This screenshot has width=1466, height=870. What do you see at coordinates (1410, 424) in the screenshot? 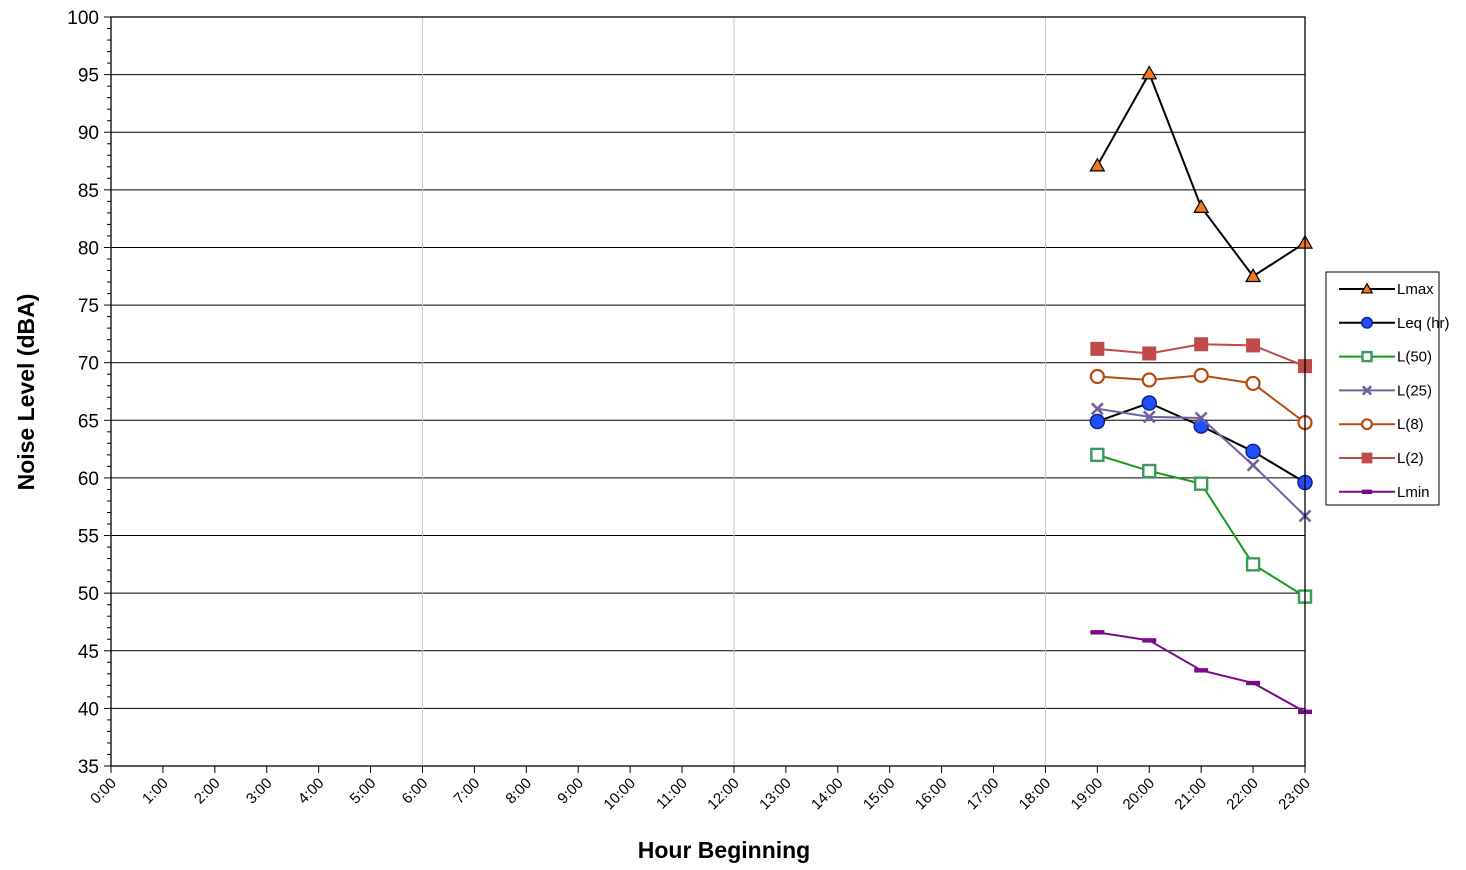
I see `legend-label: L(8)` at bounding box center [1410, 424].